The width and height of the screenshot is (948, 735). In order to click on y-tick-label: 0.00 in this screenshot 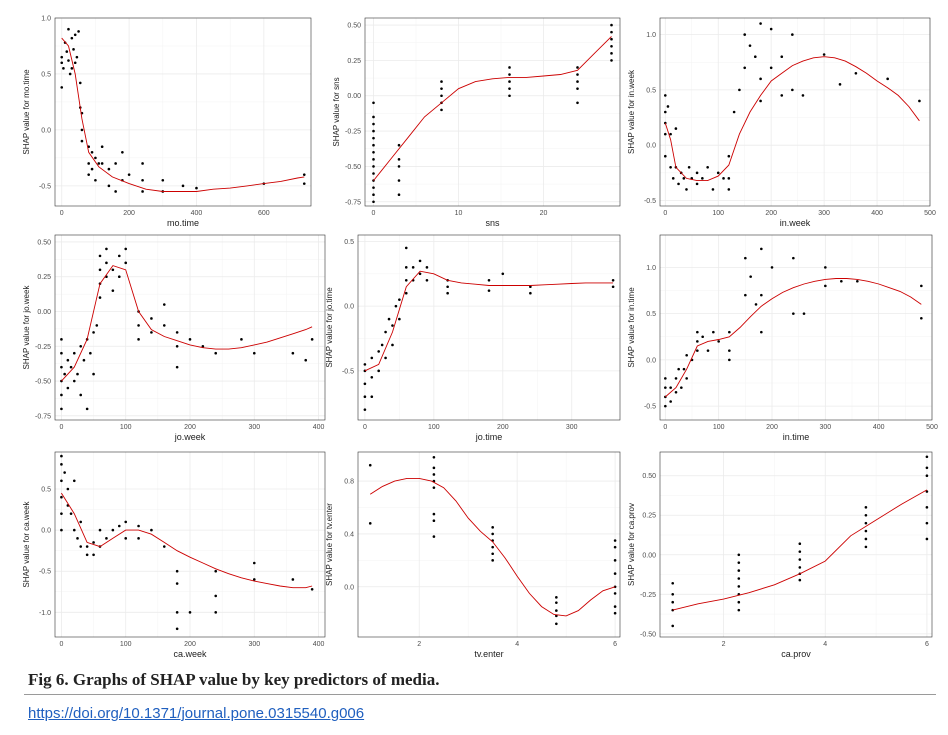, I will do `click(44, 312)`.